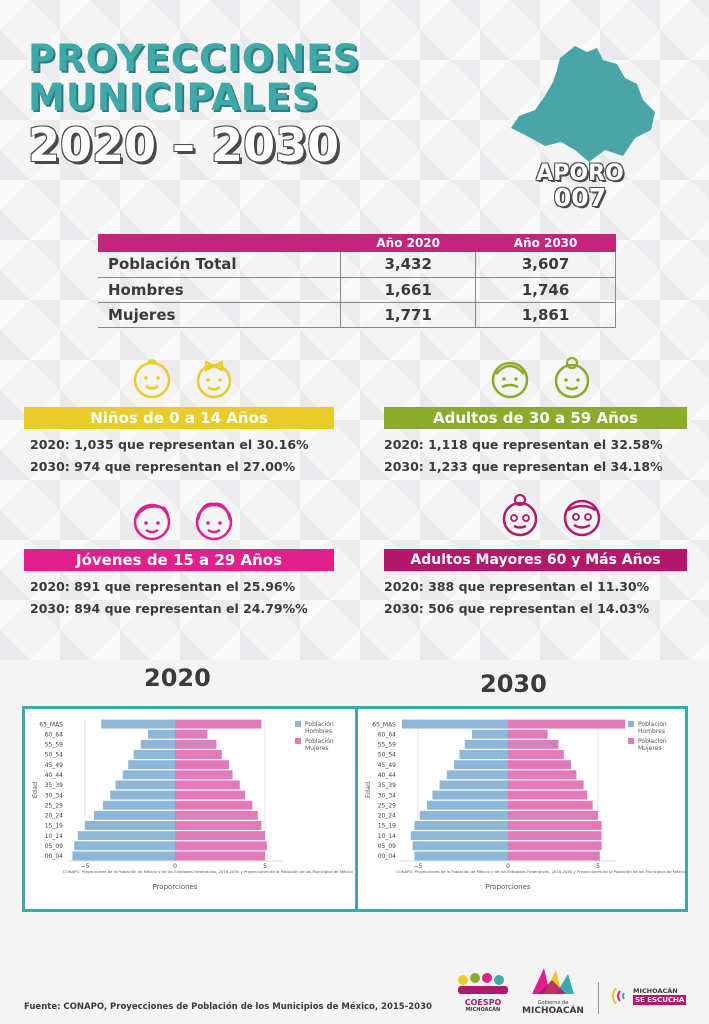 Image resolution: width=709 pixels, height=1024 pixels. What do you see at coordinates (194, 104) in the screenshot?
I see `page-title: PROYECCIONES MUNICIPALES 2020 – 2030` at bounding box center [194, 104].